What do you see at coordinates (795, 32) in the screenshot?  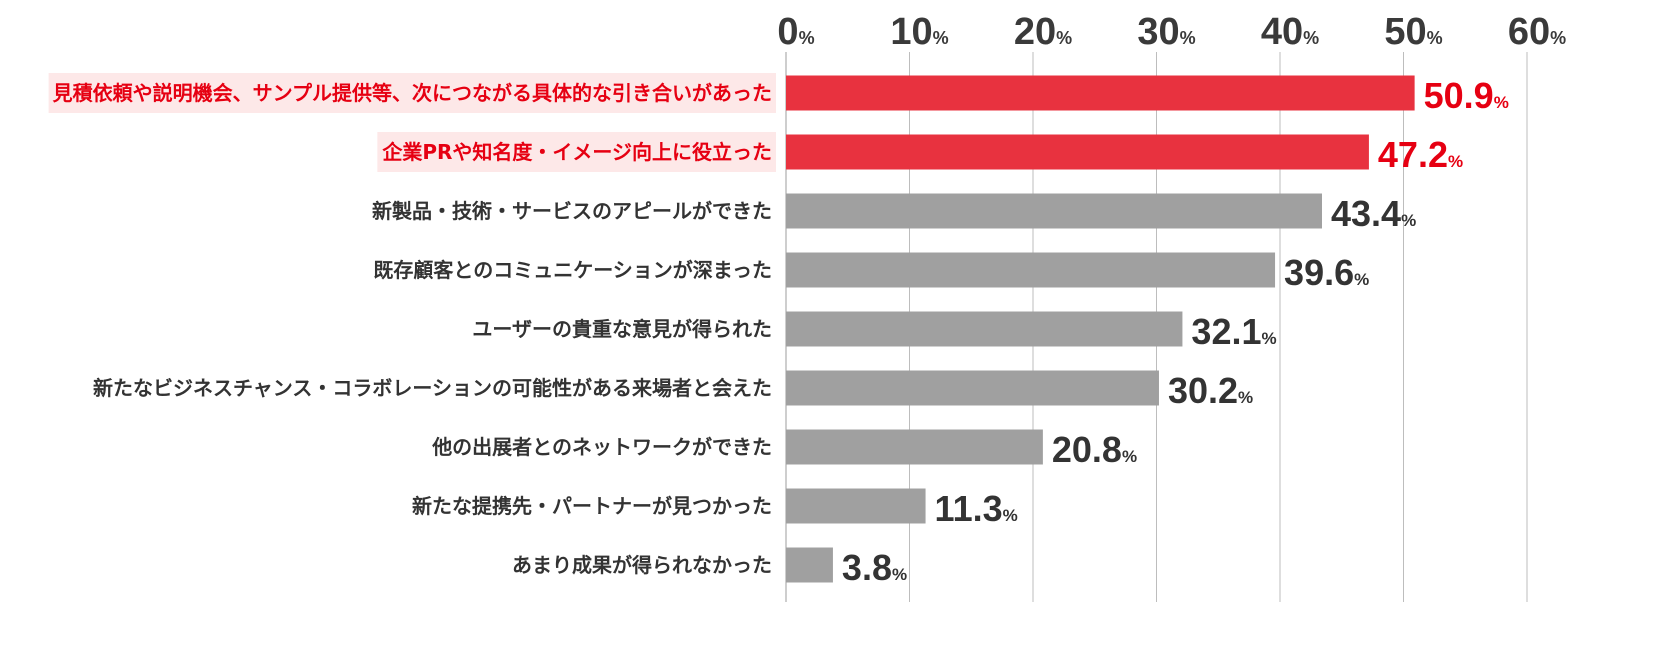 I see `x-tick-label: 0%` at bounding box center [795, 32].